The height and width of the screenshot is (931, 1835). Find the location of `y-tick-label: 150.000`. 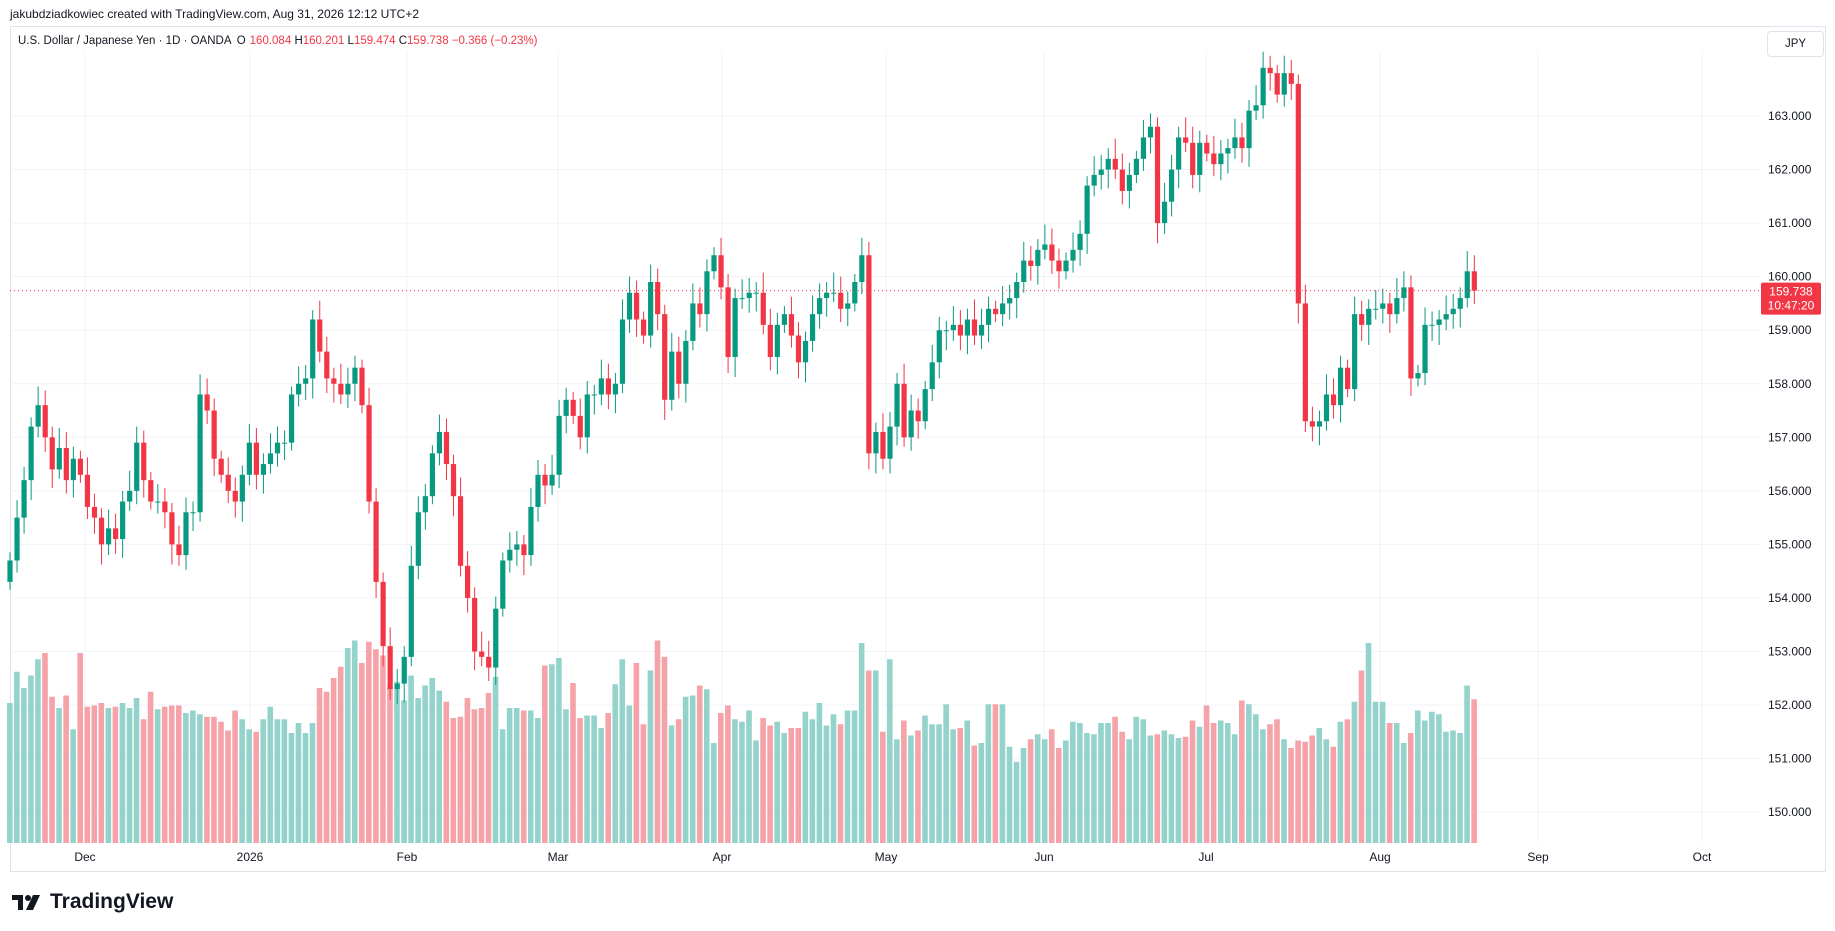

y-tick-label: 150.000 is located at coordinates (1790, 812).